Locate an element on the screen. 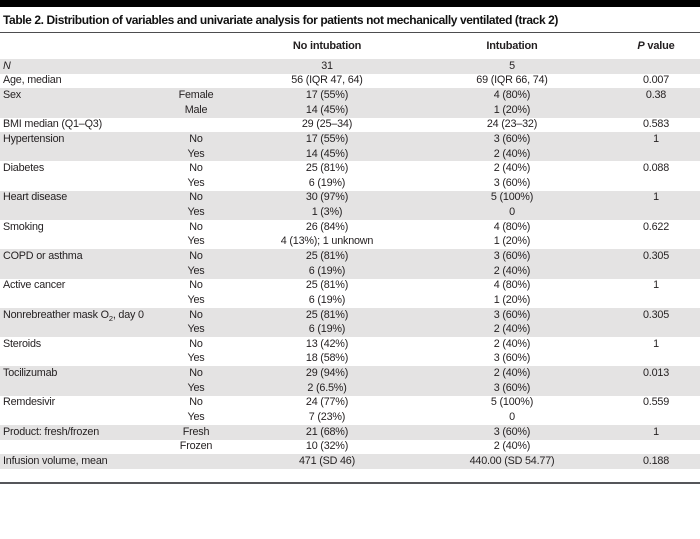 The image size is (700, 539). variable-cell: Infusion volume, mean is located at coordinates (75, 461).